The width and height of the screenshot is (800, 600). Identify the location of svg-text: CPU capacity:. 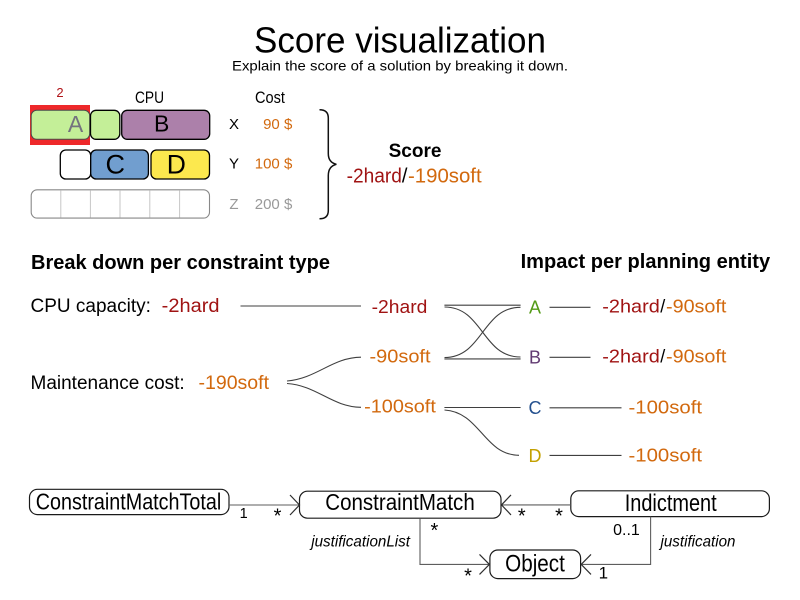
(91, 306).